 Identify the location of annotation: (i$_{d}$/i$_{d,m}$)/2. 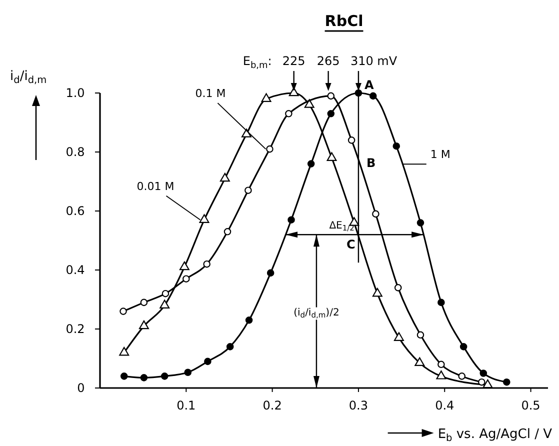
(317, 313).